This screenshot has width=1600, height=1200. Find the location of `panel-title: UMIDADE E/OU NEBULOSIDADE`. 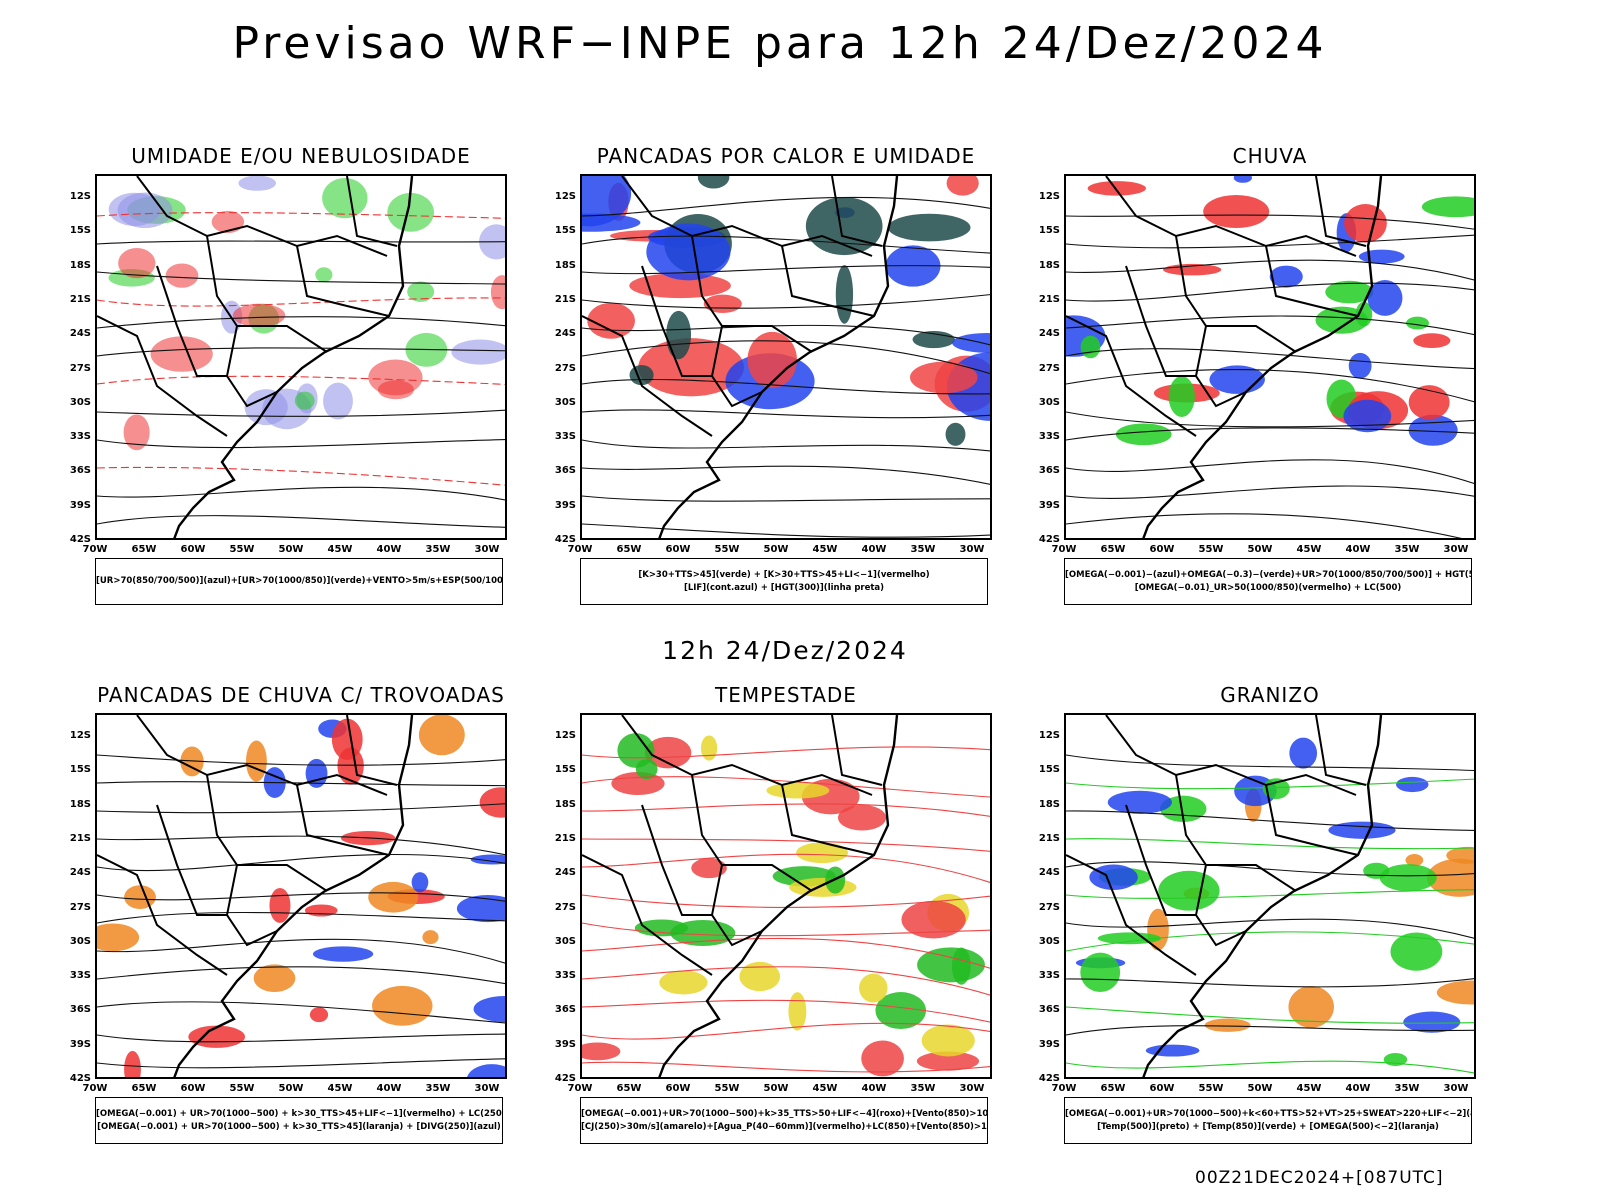

panel-title: UMIDADE E/OU NEBULOSIDADE is located at coordinates (301, 156).